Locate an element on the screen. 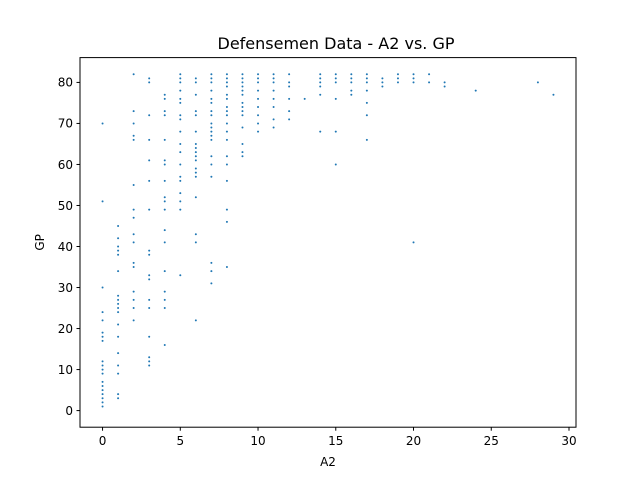 This screenshot has width=640, height=480. y-tick-label: 10 is located at coordinates (65, 370).